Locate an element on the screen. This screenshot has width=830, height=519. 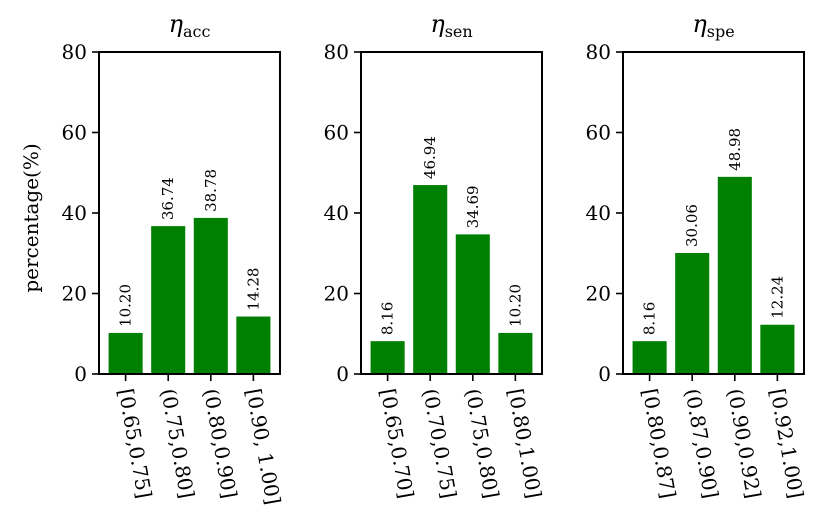
data-label-2-1: 8.16 is located at coordinates (388, 318).